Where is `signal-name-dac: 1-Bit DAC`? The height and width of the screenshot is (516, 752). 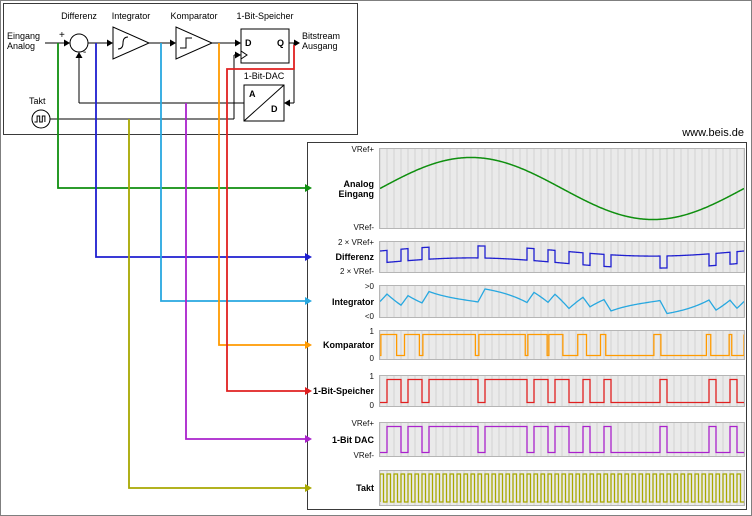 signal-name-dac: 1-Bit DAC is located at coordinates (353, 439).